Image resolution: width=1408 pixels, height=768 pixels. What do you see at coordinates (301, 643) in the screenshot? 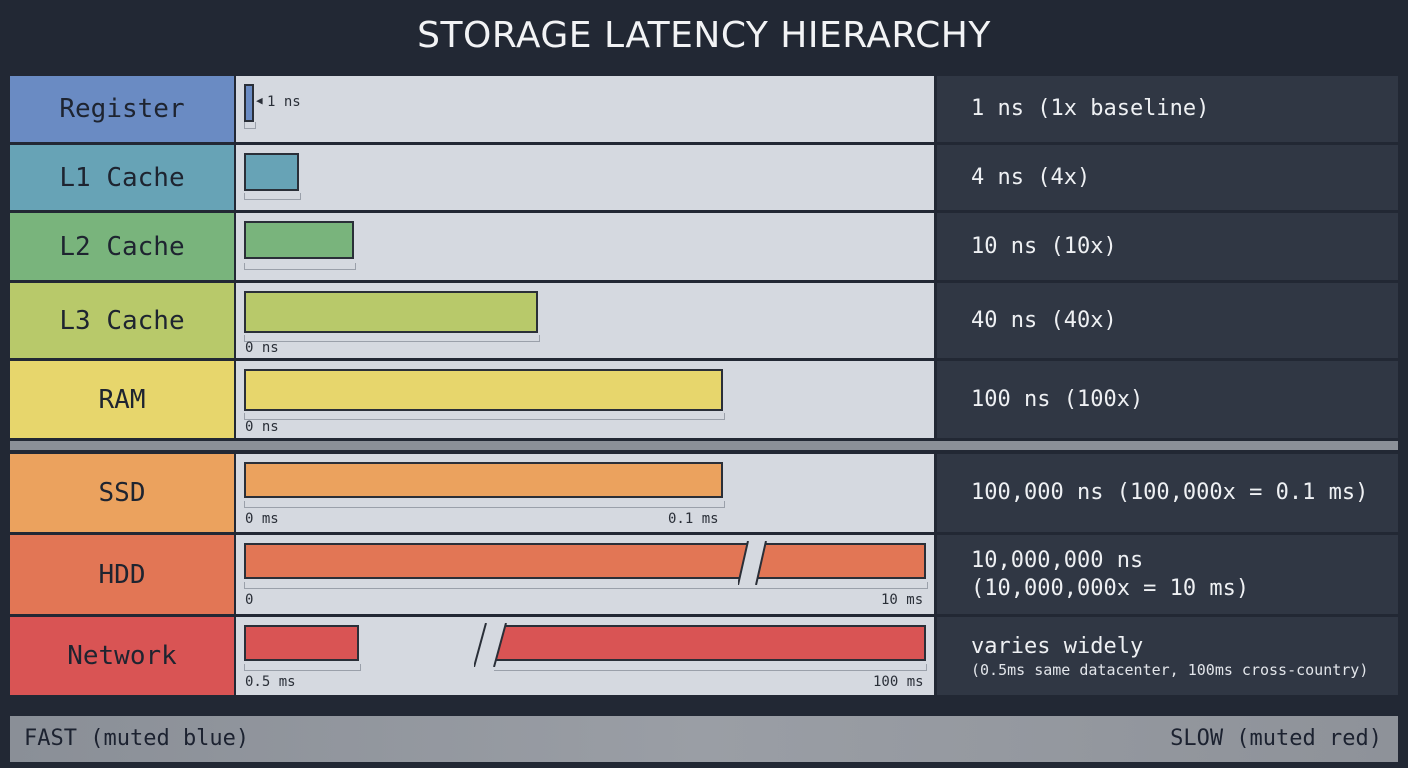
I see `latency-bar-min` at bounding box center [301, 643].